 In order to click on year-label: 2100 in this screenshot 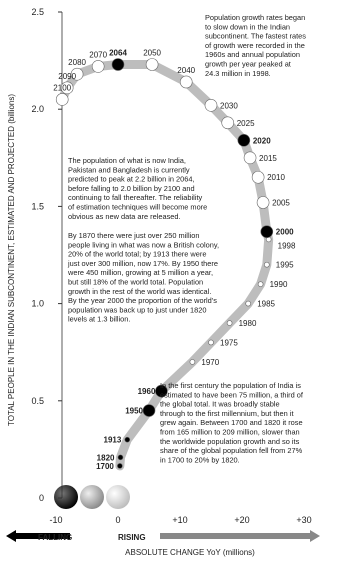, I will do `click(62, 87)`.